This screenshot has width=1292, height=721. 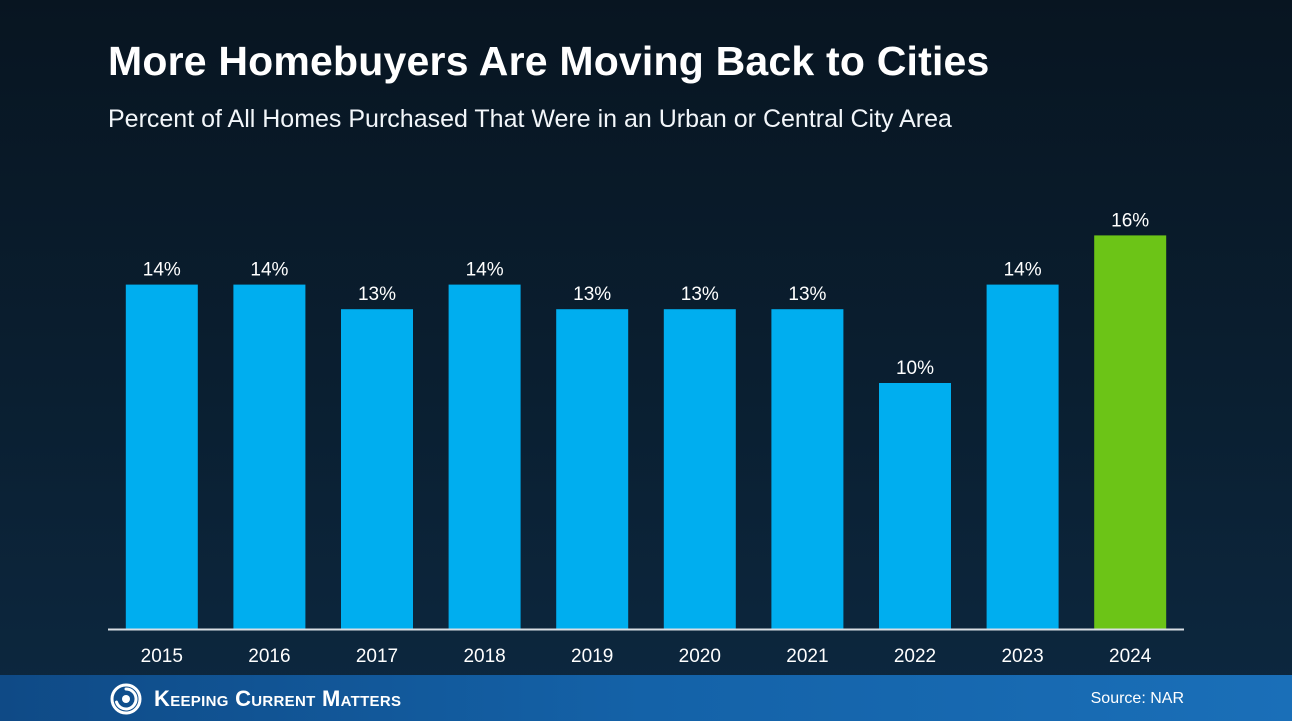 I want to click on data-label-2015: 14%, so click(x=162, y=270).